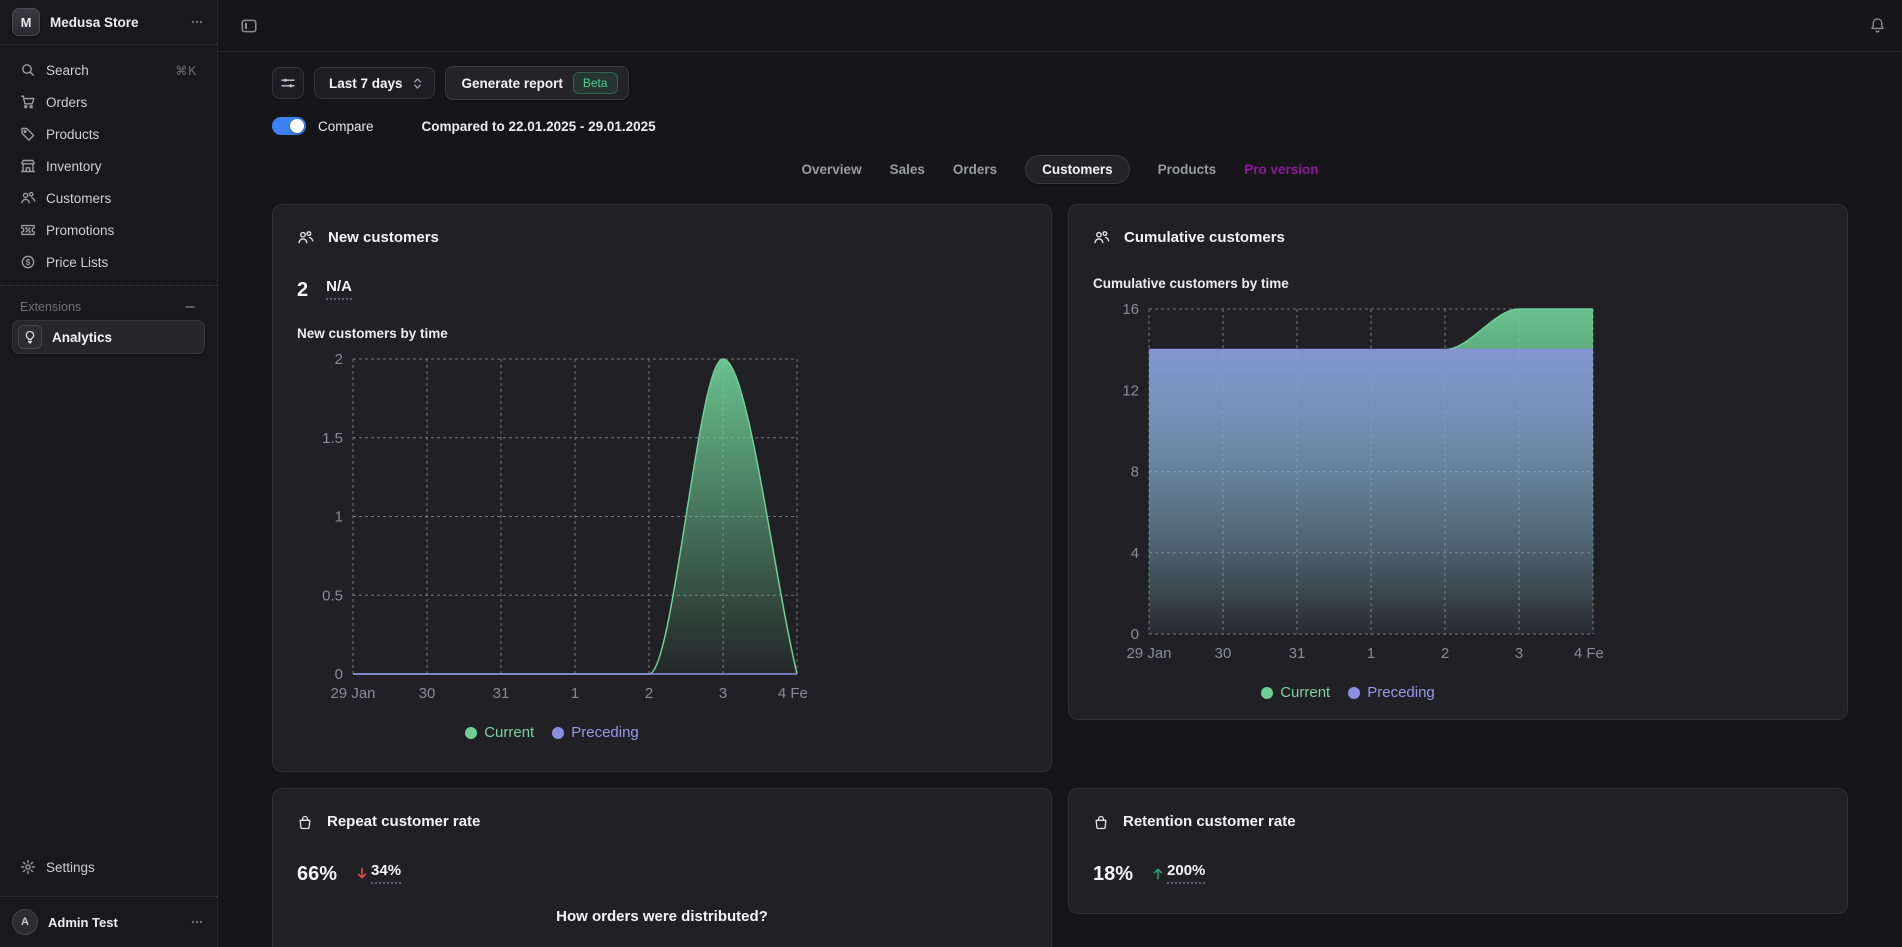  I want to click on tab-products: Products, so click(1187, 169).